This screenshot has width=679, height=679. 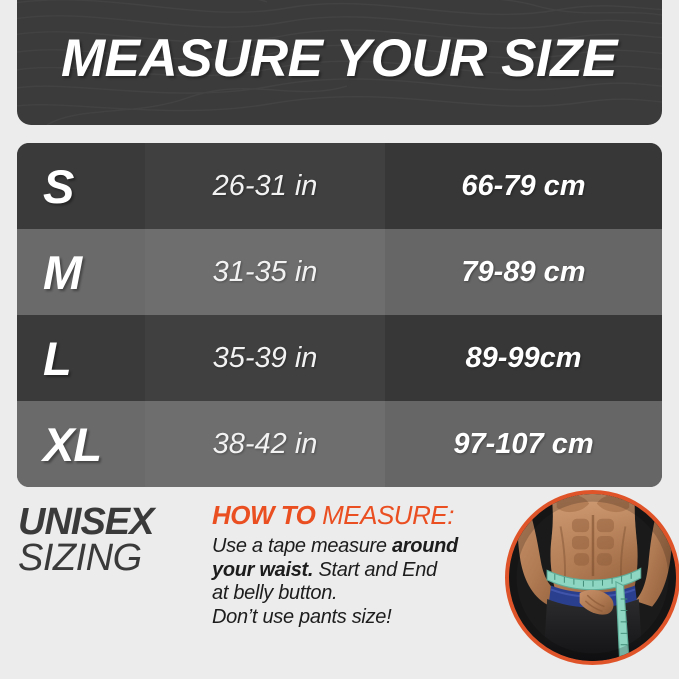 What do you see at coordinates (86, 522) in the screenshot?
I see `unisex-line-1: UNISEX` at bounding box center [86, 522].